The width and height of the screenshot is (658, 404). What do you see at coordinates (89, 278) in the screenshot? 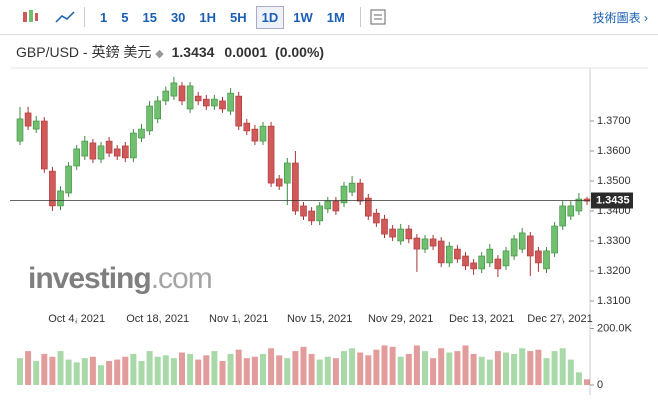
I see `watermark-brand: investing` at bounding box center [89, 278].